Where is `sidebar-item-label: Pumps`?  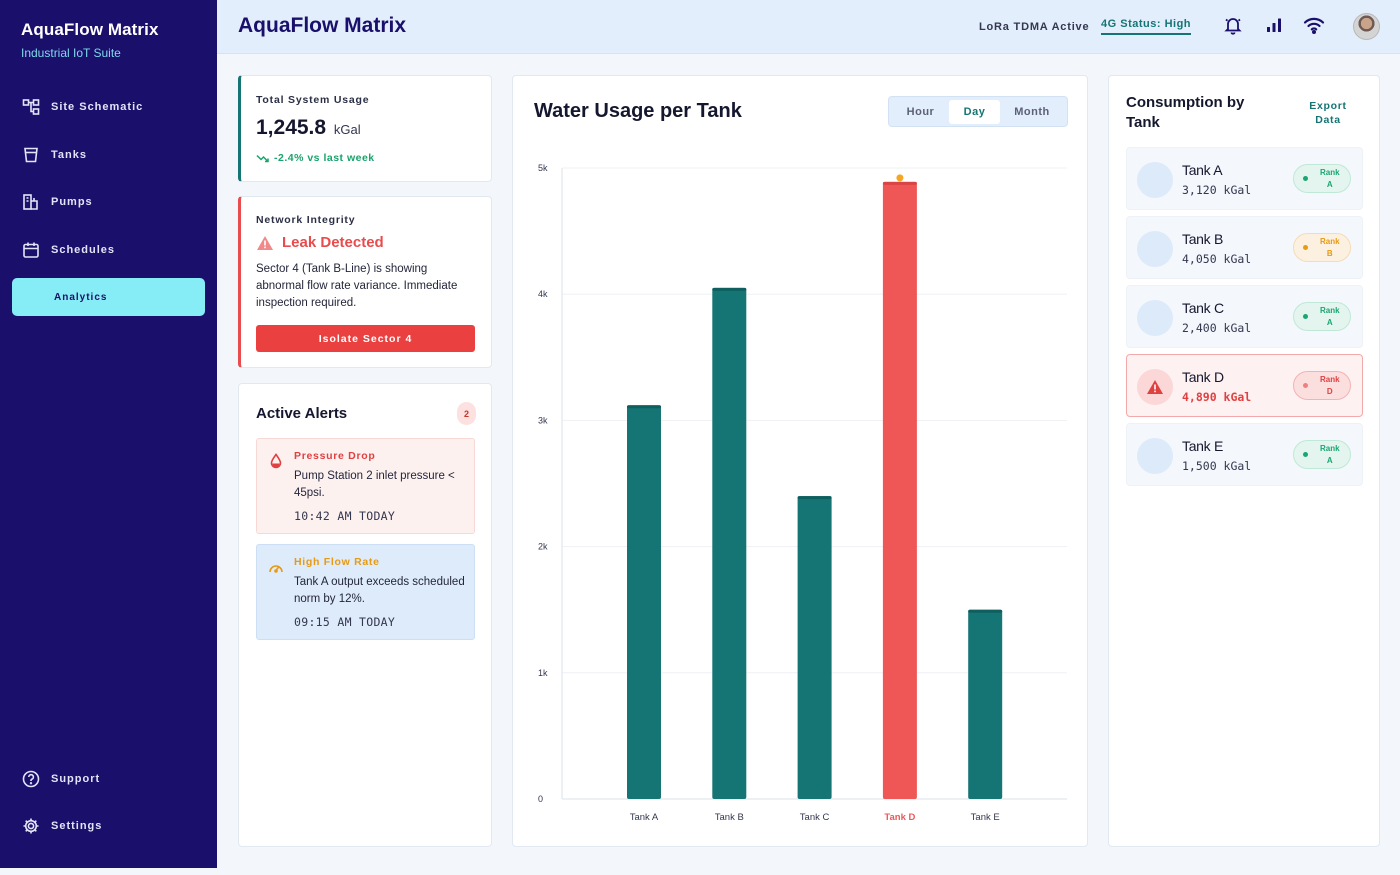 sidebar-item-label: Pumps is located at coordinates (72, 202).